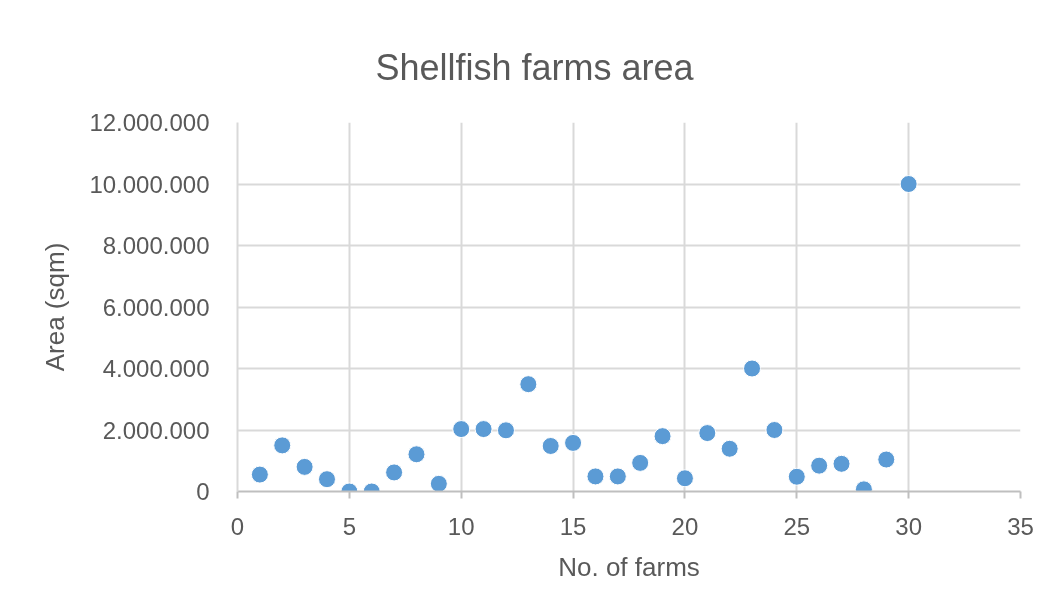 This screenshot has height=614, width=1054. What do you see at coordinates (797, 526) in the screenshot?
I see `x-tick-label: 25` at bounding box center [797, 526].